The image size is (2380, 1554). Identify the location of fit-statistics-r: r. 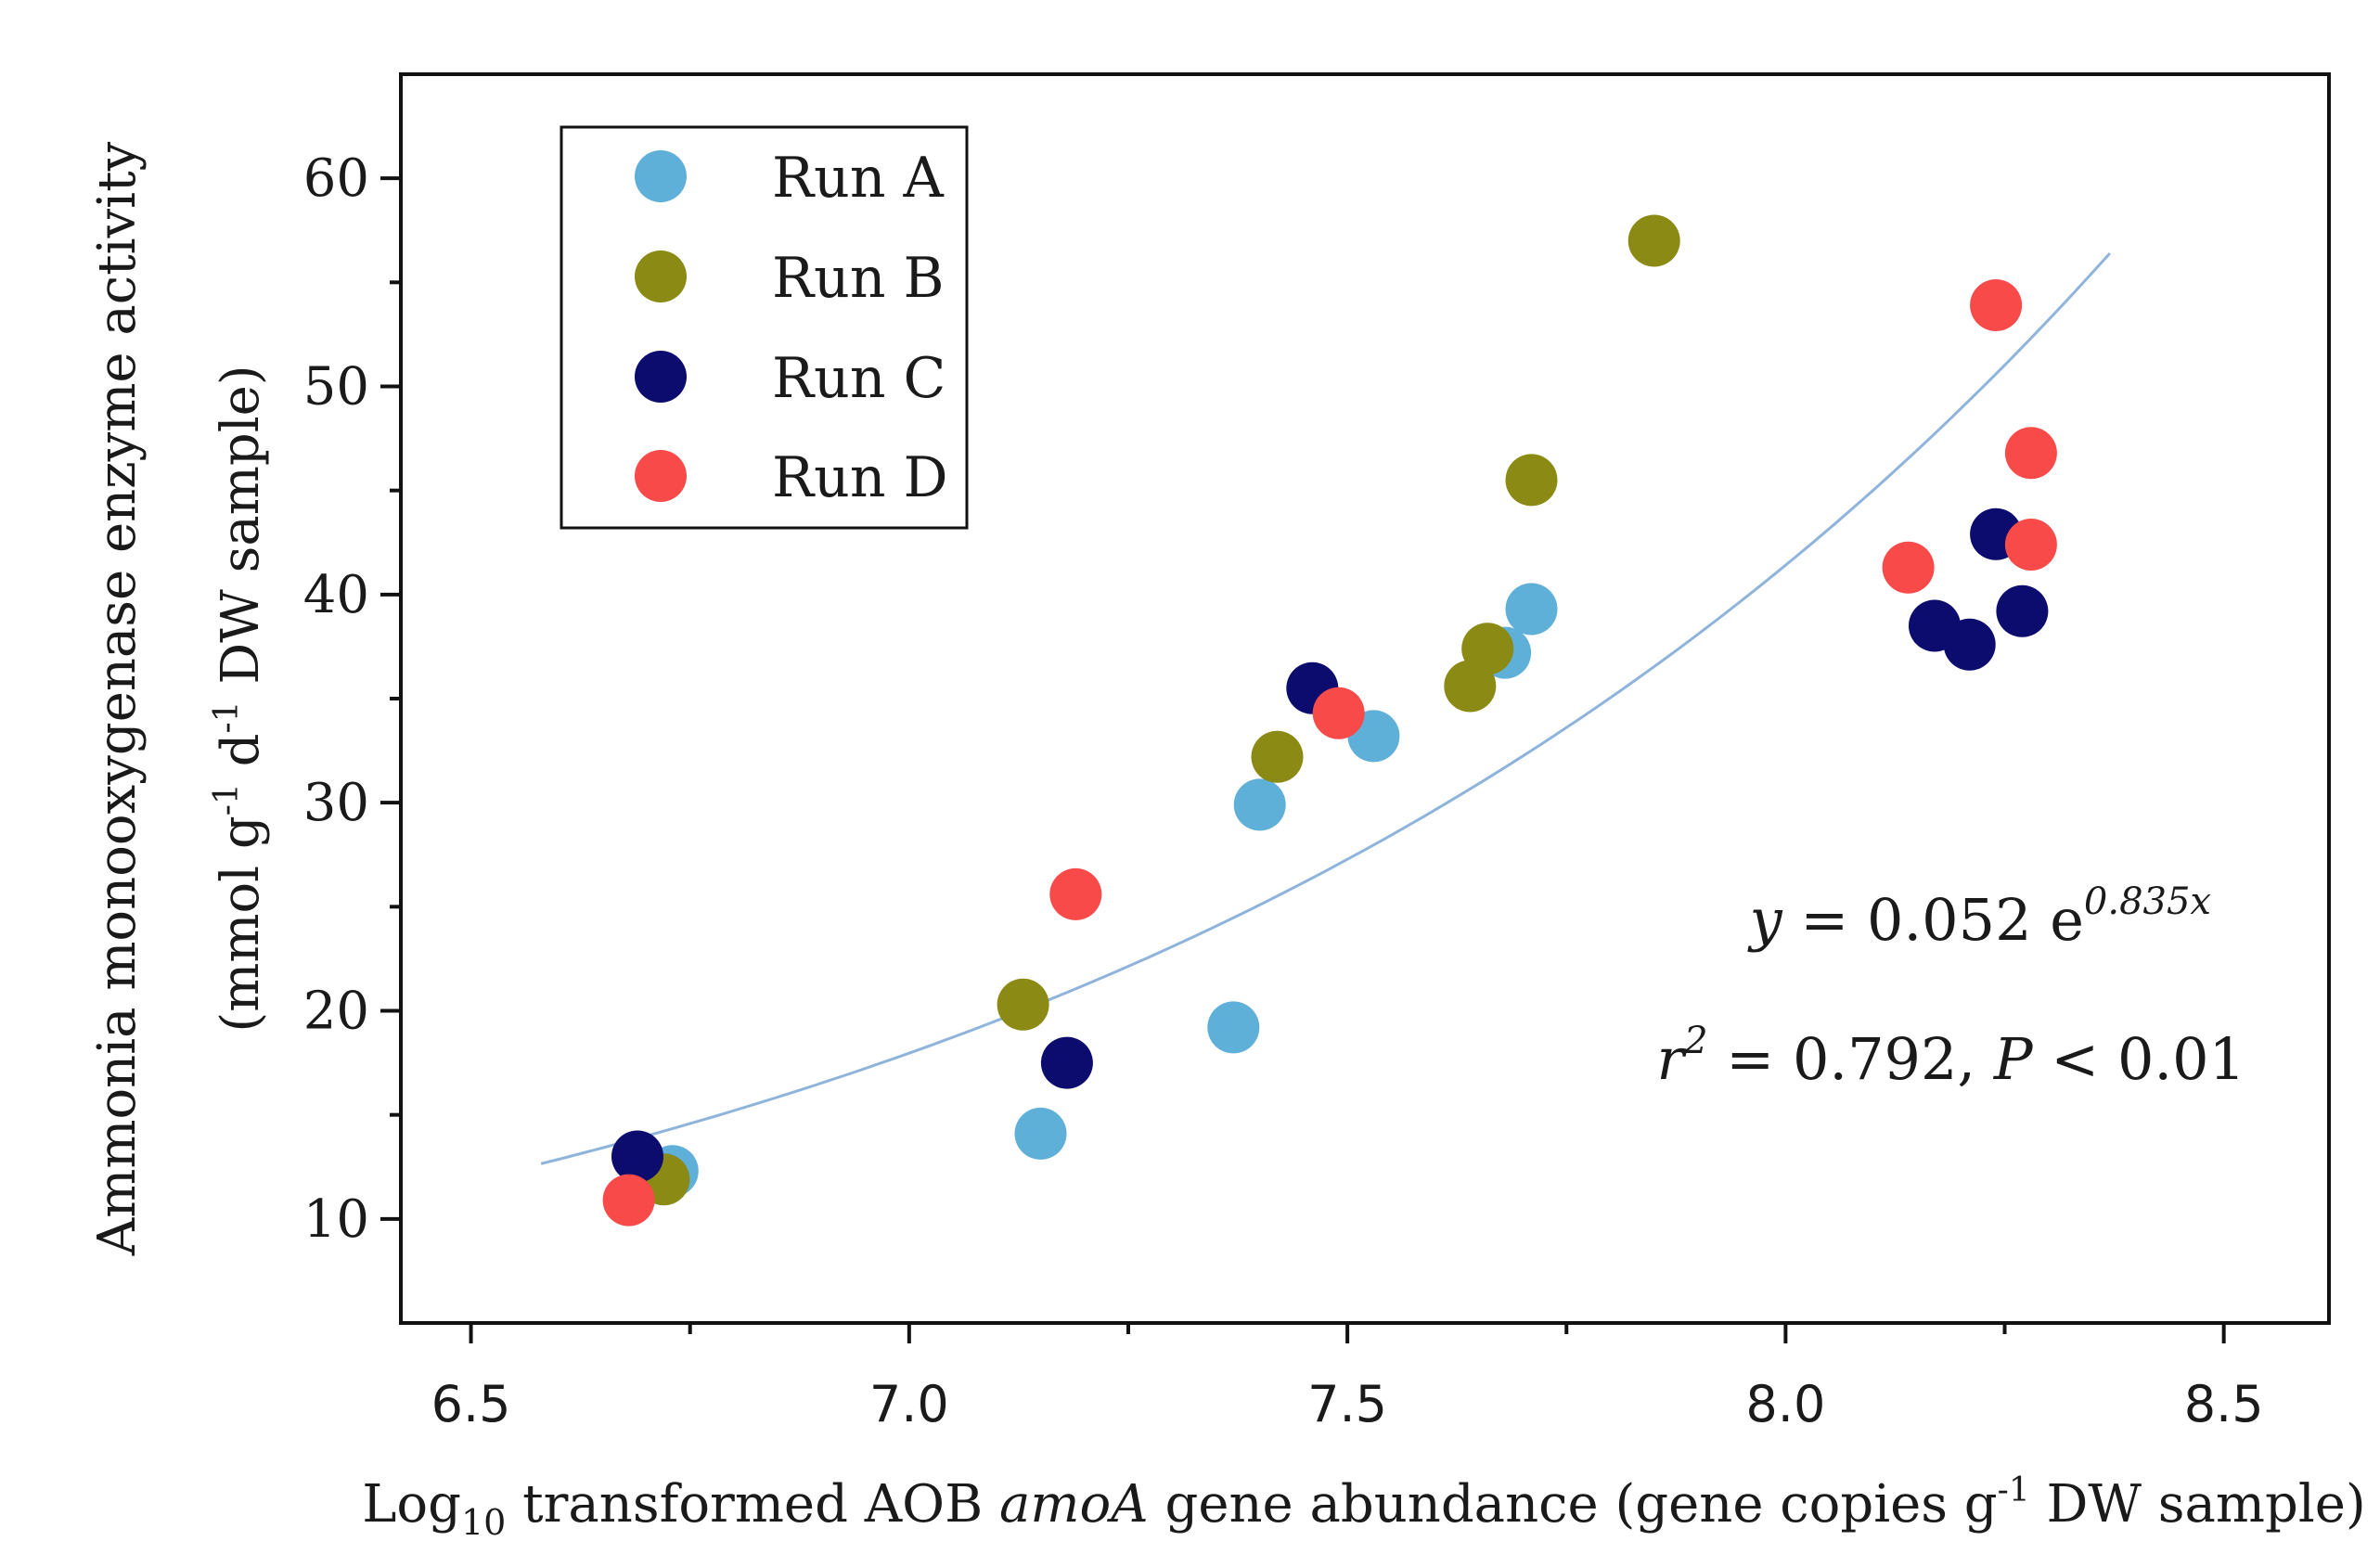
(1671, 1059).